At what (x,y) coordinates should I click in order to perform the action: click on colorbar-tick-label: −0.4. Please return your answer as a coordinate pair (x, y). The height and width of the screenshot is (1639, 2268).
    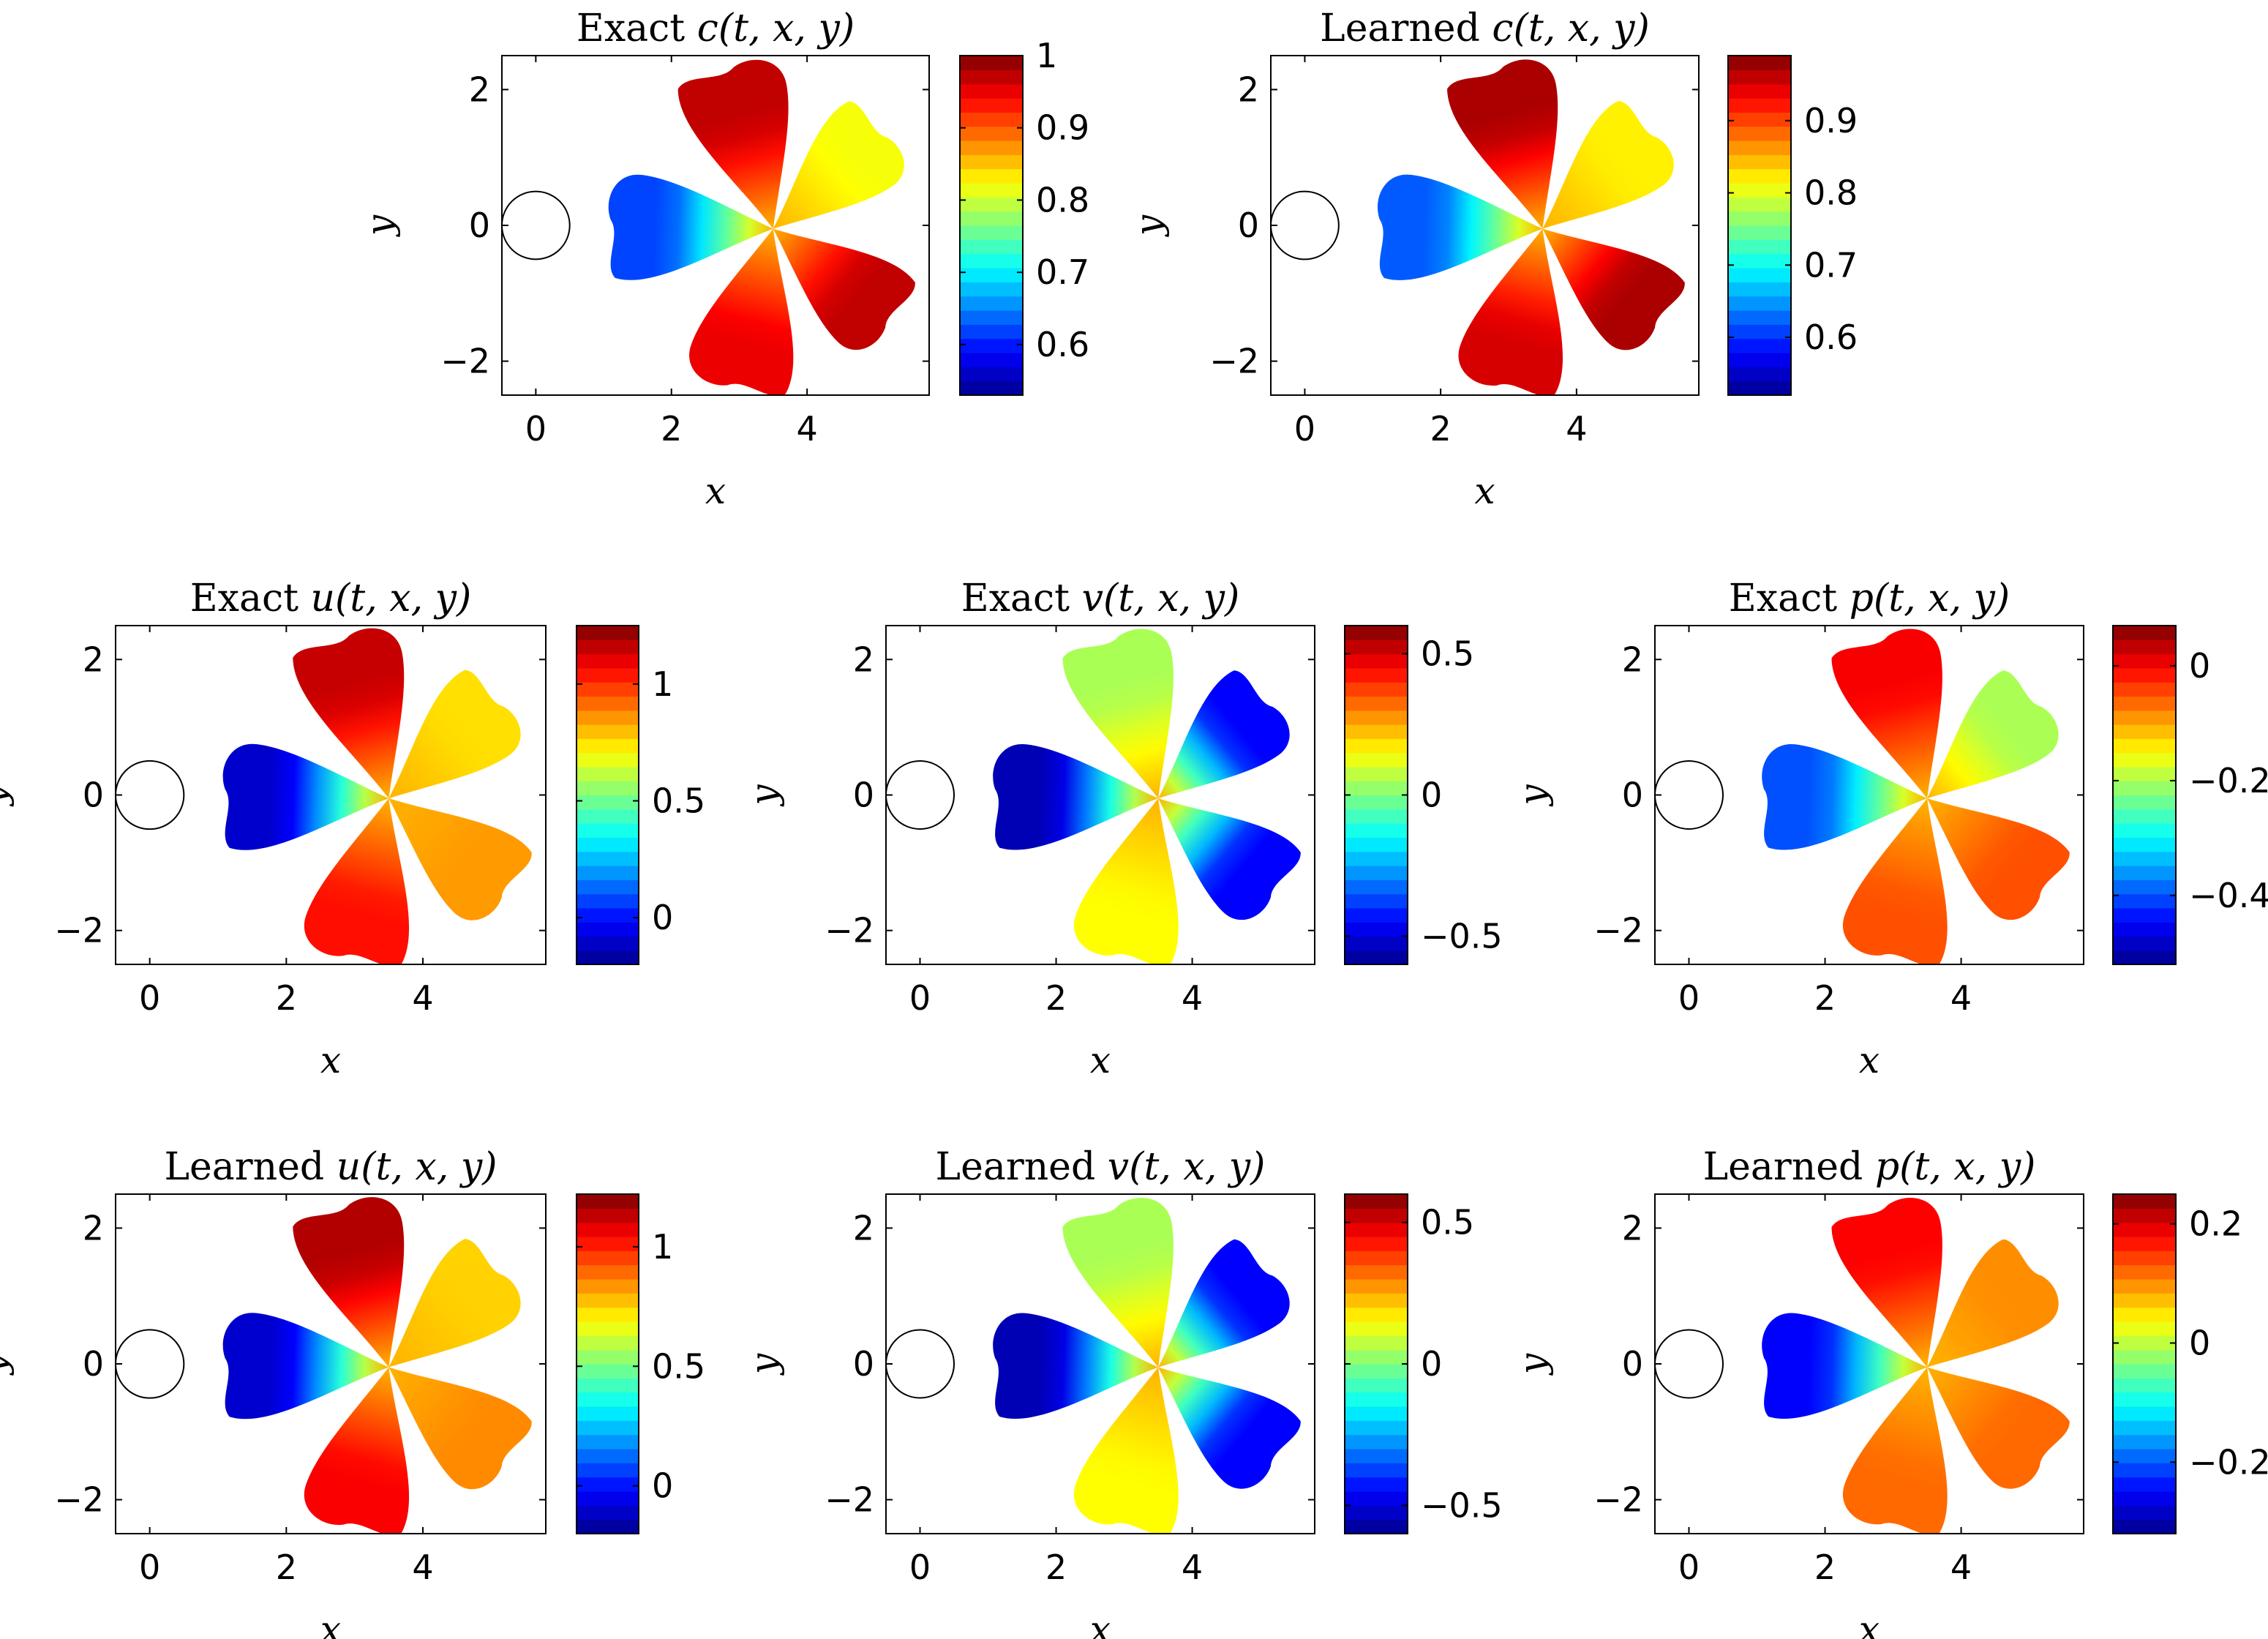
    Looking at the image, I should click on (2228, 896).